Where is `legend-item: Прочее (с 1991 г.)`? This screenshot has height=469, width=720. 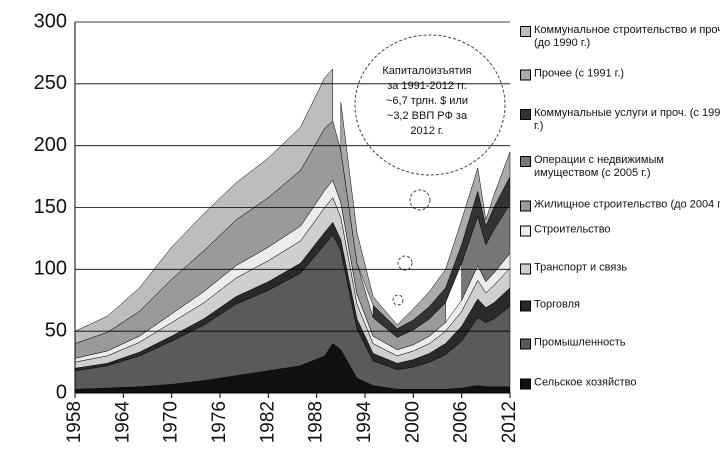 legend-item: Прочее (с 1991 г.) is located at coordinates (620, 74).